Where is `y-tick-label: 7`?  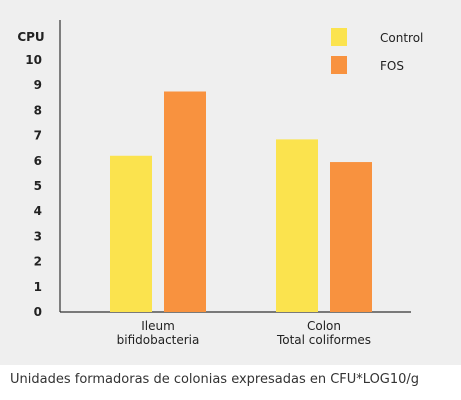 y-tick-label: 7 is located at coordinates (38, 136).